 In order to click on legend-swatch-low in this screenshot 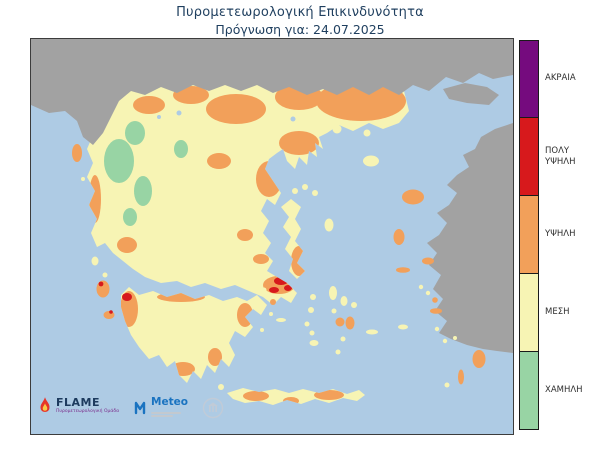, I will do `click(529, 390)`.